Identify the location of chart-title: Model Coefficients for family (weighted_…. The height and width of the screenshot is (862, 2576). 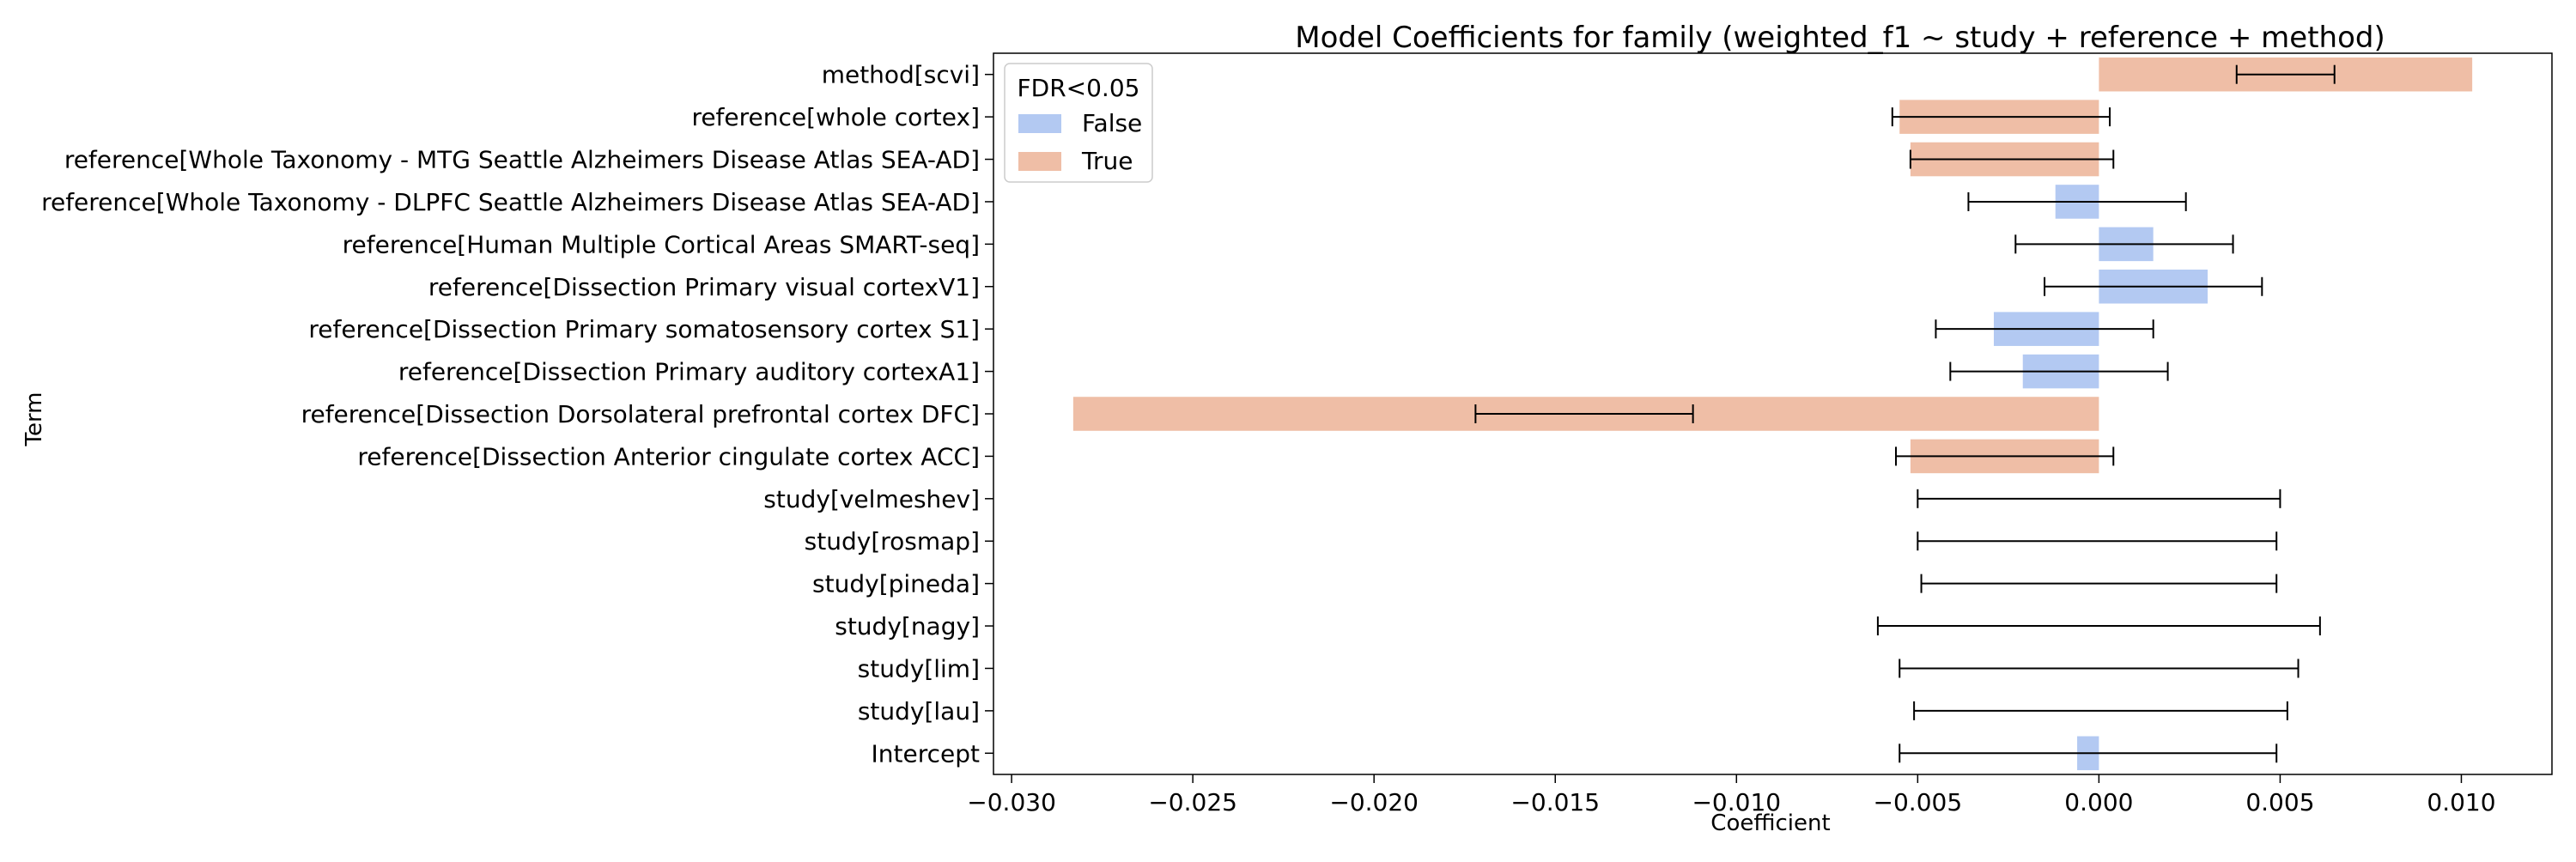
(1840, 38).